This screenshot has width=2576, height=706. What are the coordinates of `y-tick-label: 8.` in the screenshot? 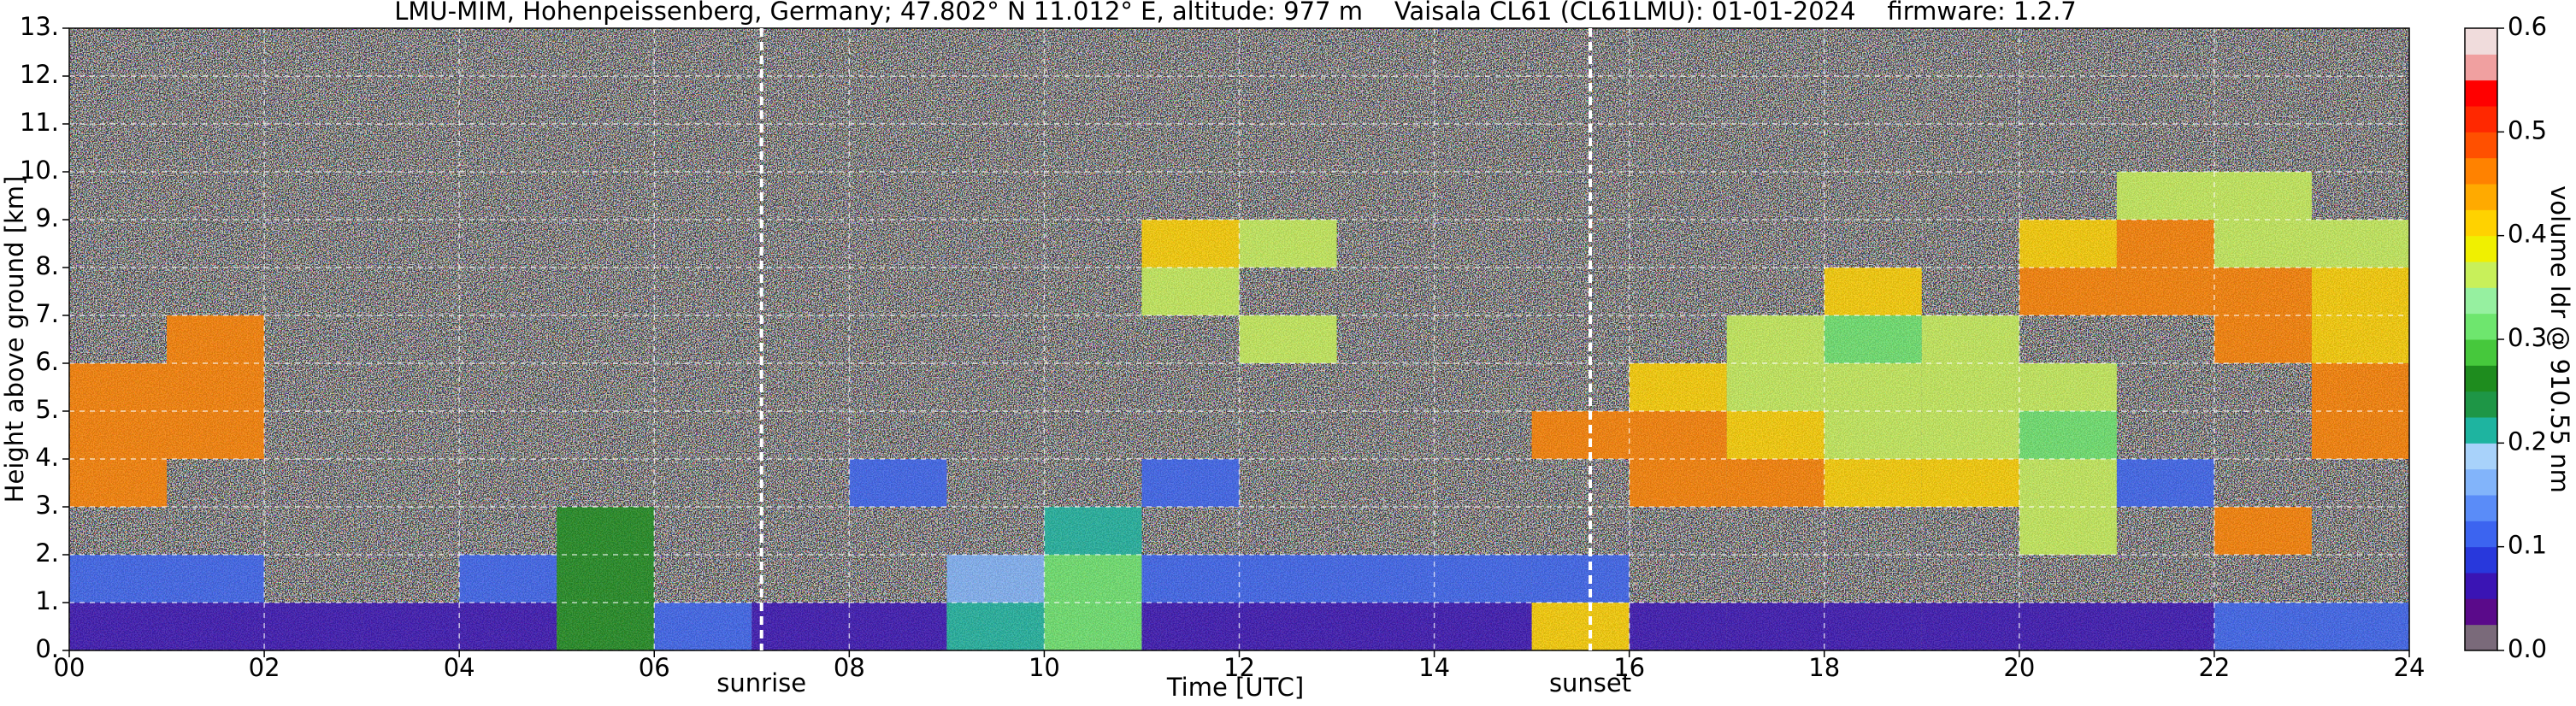 It's located at (47, 265).